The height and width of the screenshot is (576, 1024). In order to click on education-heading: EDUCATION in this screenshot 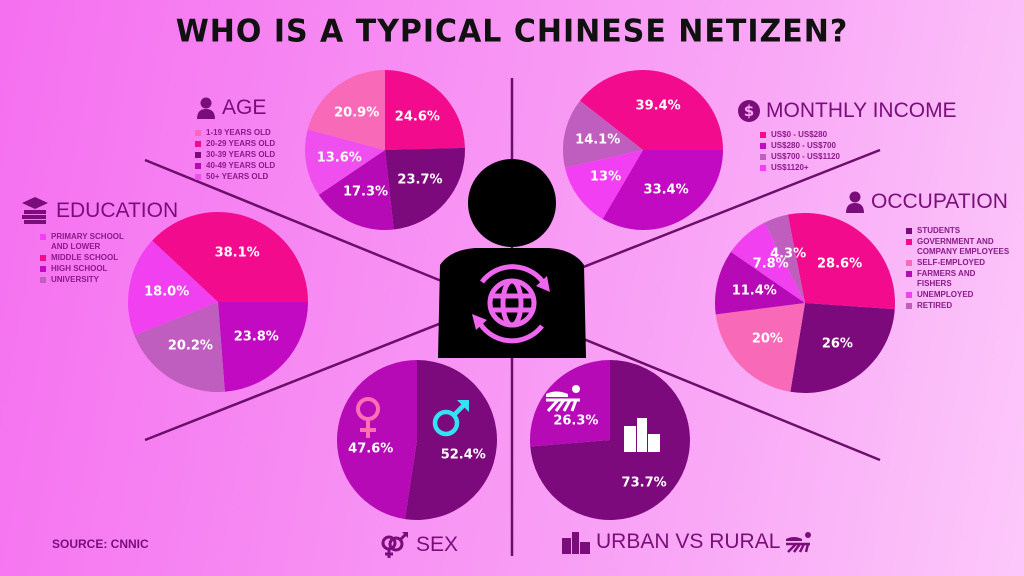, I will do `click(99, 211)`.